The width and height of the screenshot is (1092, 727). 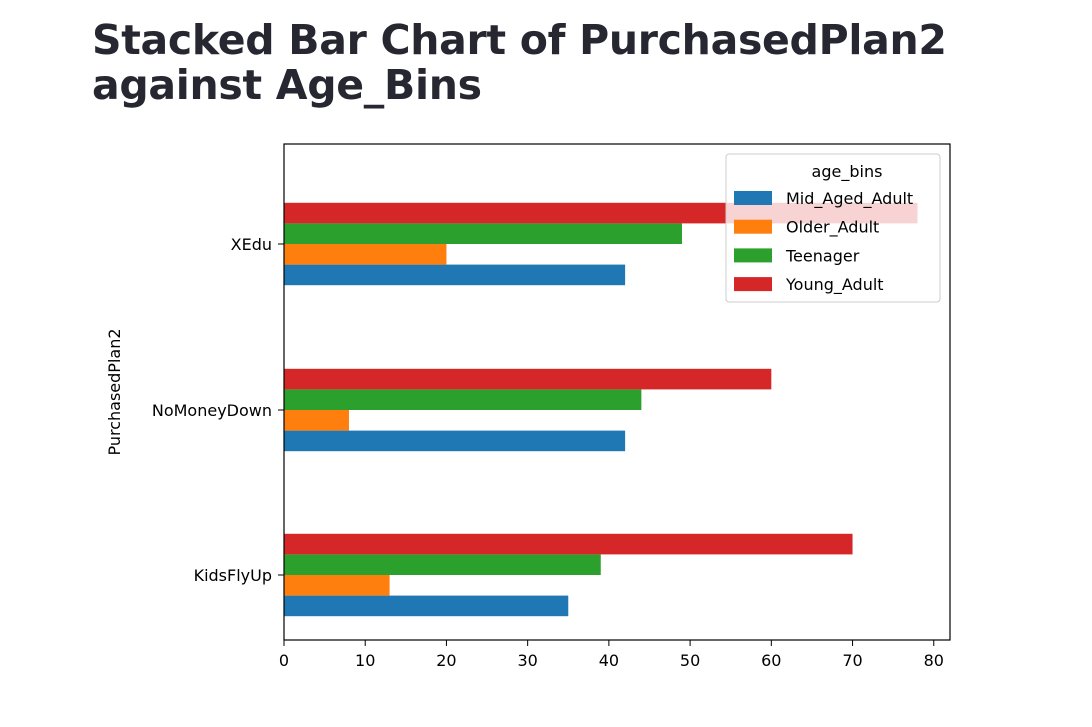 I want to click on bar-mid-aged-adult-xedu, so click(x=455, y=275).